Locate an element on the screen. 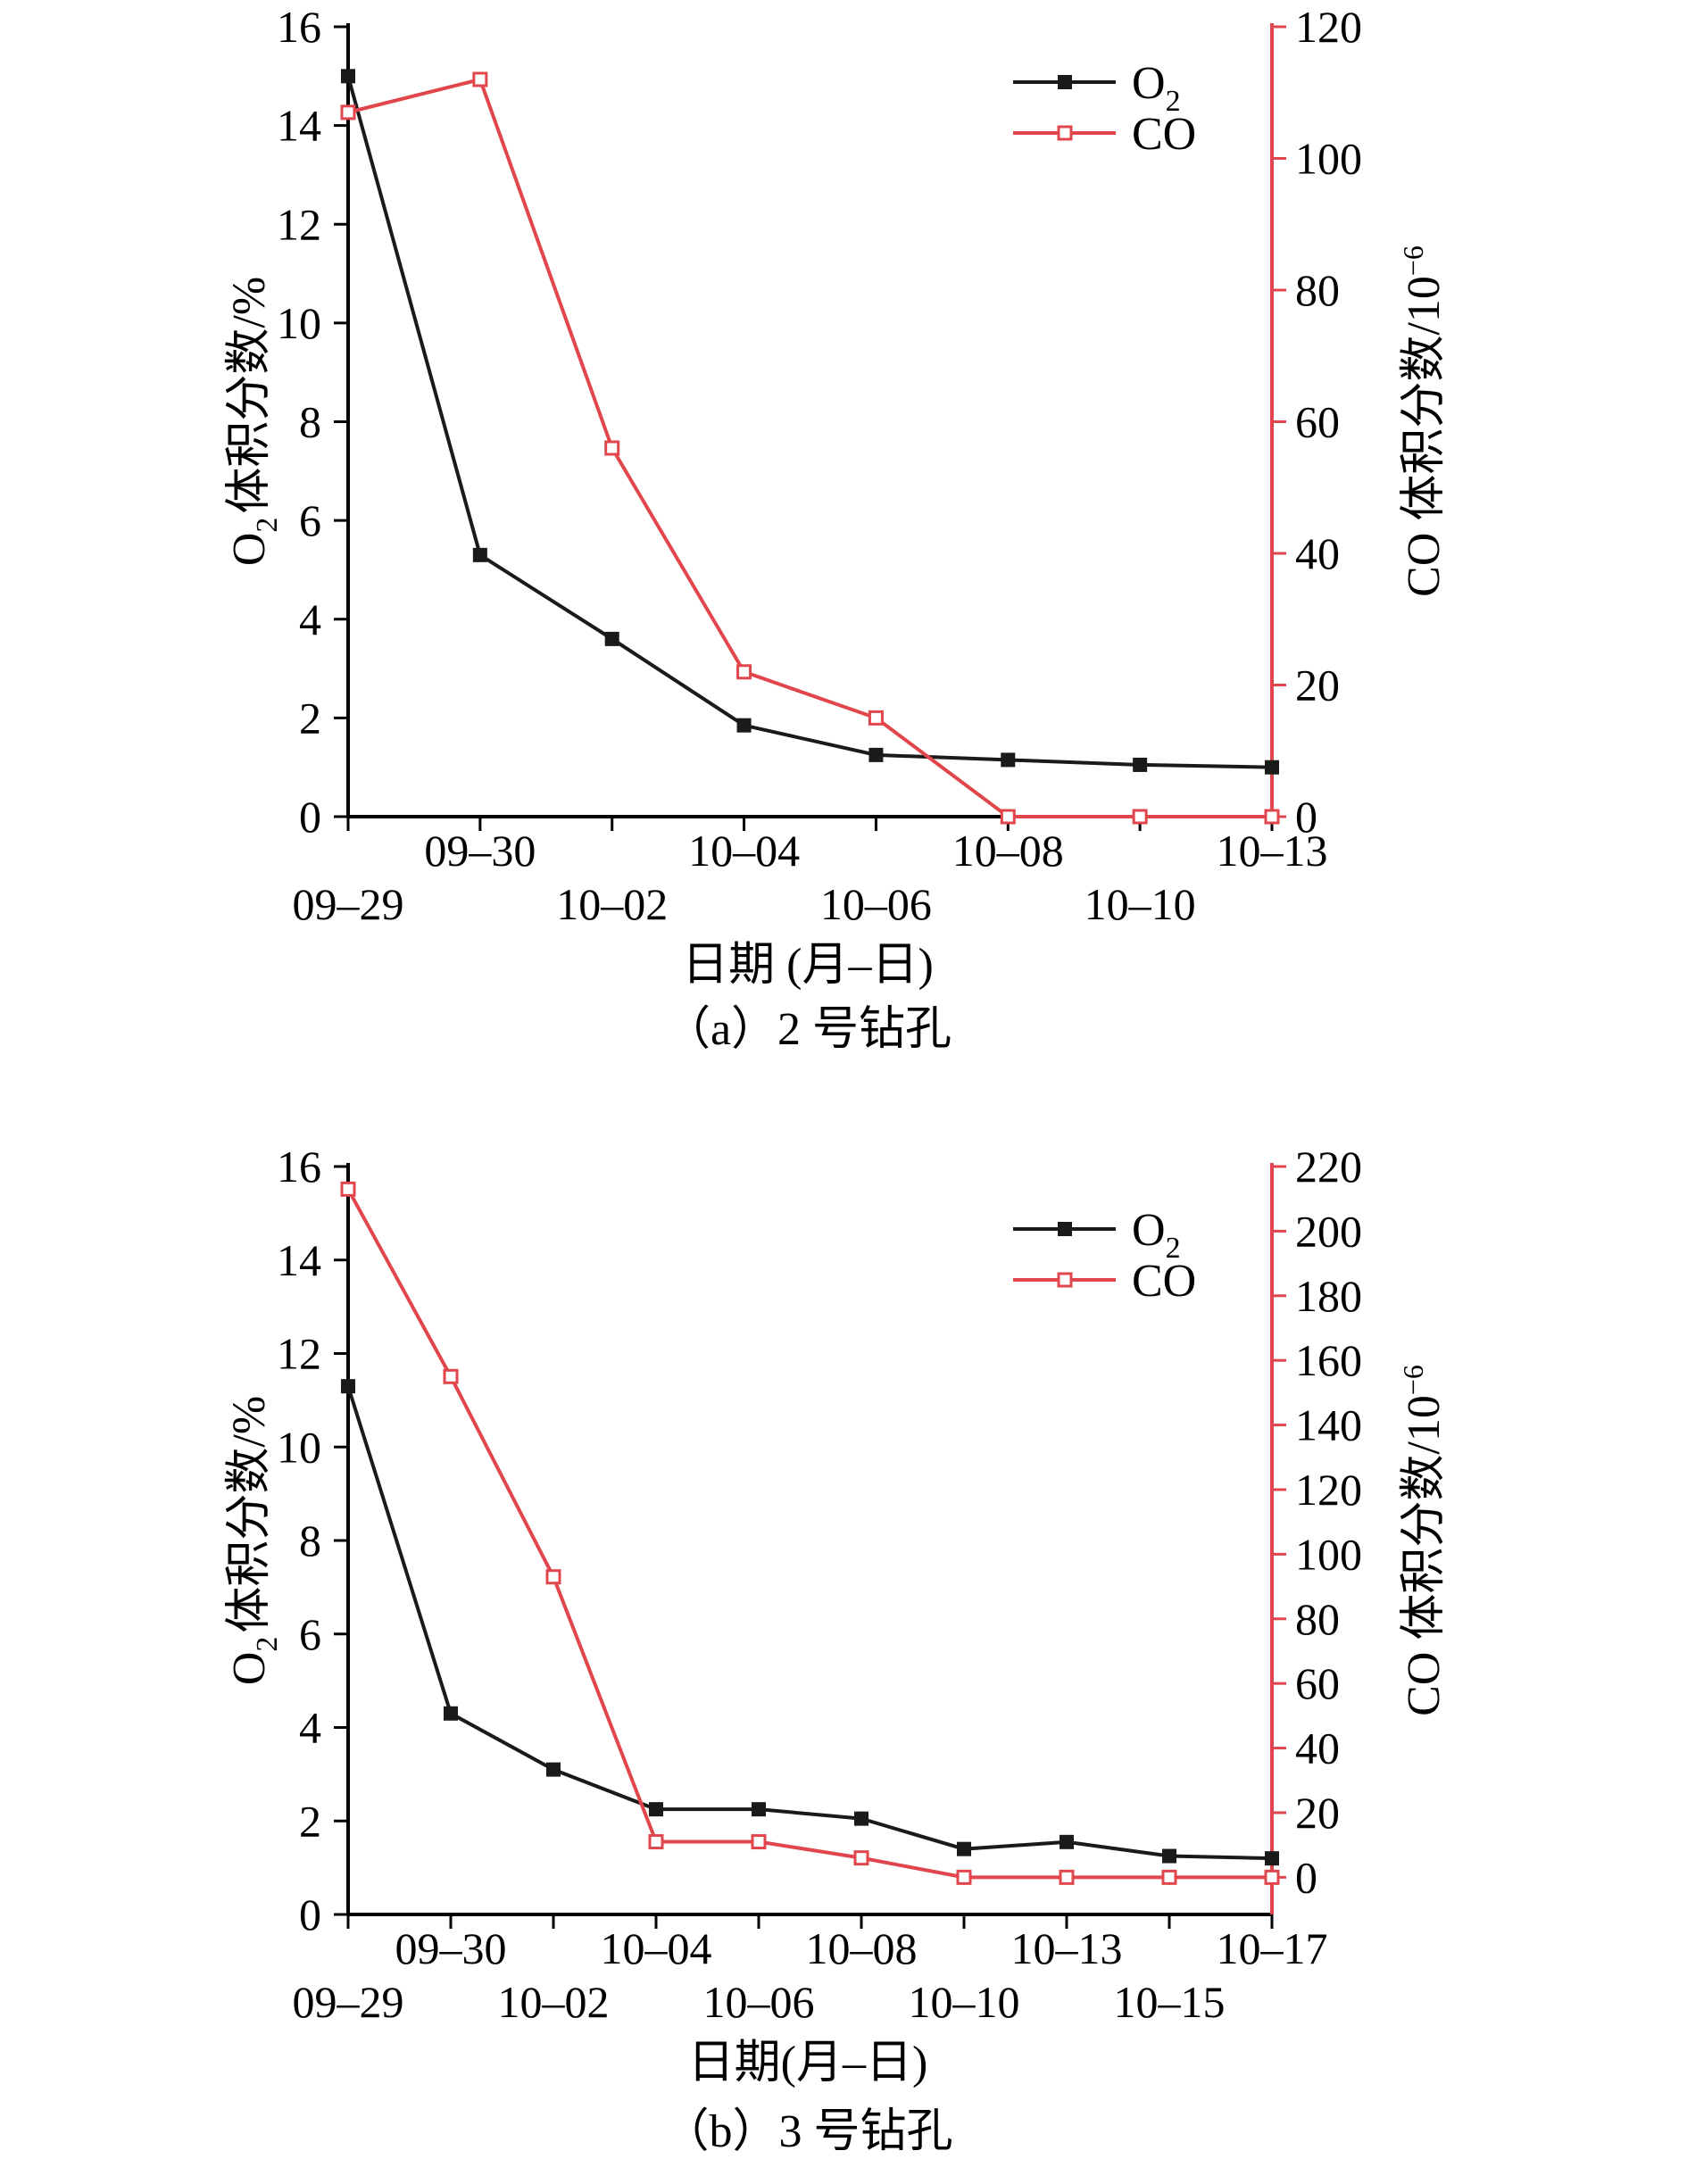 The image size is (1687, 2184). left-y-tick-label: 0 is located at coordinates (310, 817).